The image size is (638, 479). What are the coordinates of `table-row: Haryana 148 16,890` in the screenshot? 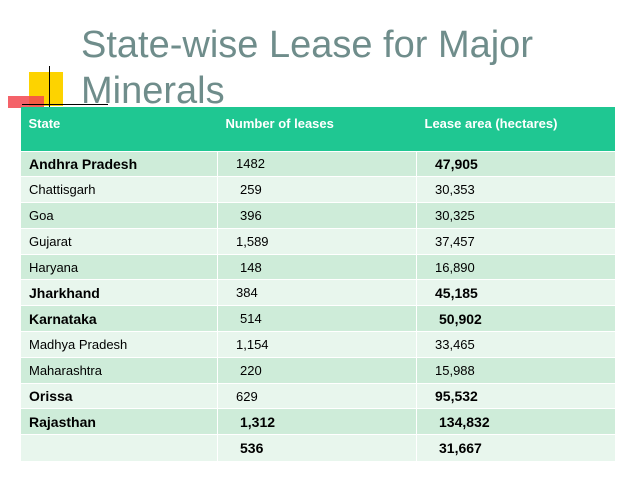 It's located at (317, 266).